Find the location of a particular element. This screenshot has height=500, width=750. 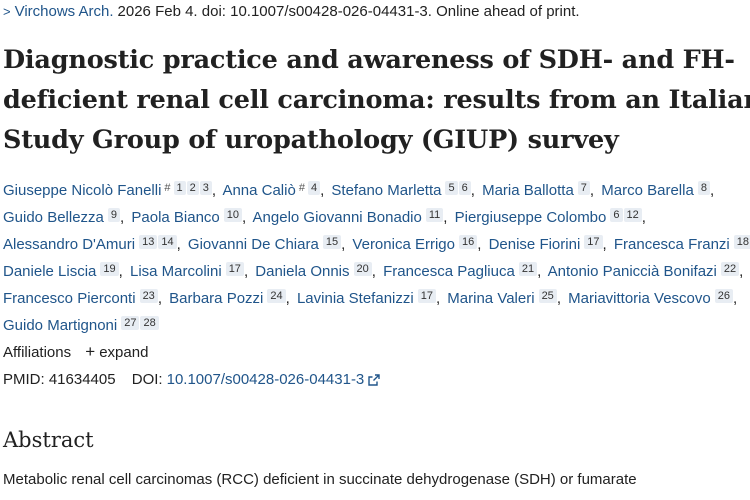

affiliation-ref-link: 16 is located at coordinates (468, 242).